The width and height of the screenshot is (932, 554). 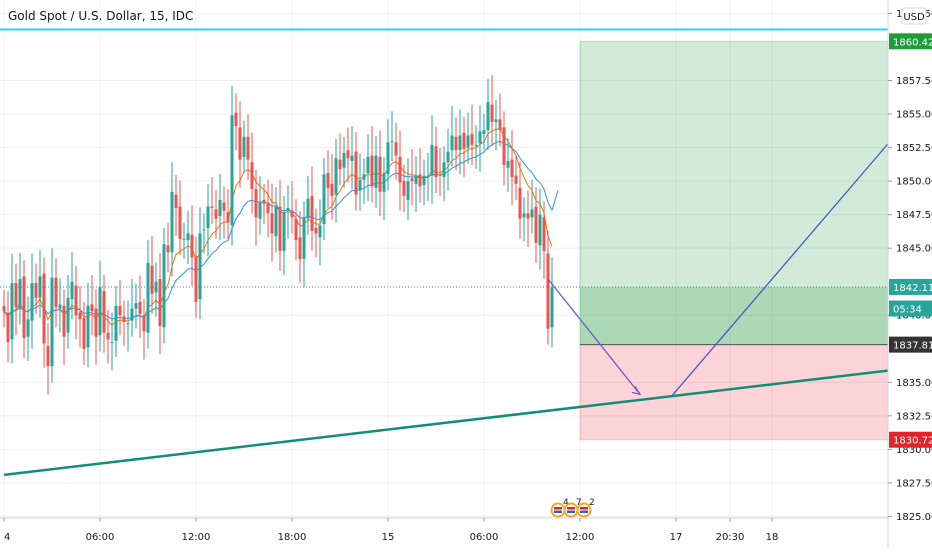 What do you see at coordinates (566, 503) in the screenshot?
I see `event-count: 4` at bounding box center [566, 503].